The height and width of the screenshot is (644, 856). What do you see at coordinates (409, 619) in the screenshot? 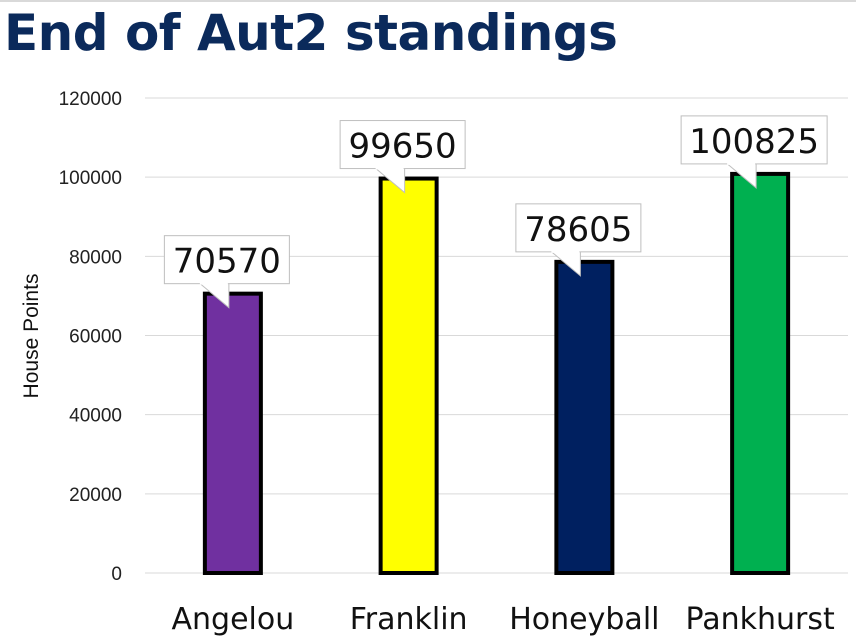
I see `category-label: Franklin` at bounding box center [409, 619].